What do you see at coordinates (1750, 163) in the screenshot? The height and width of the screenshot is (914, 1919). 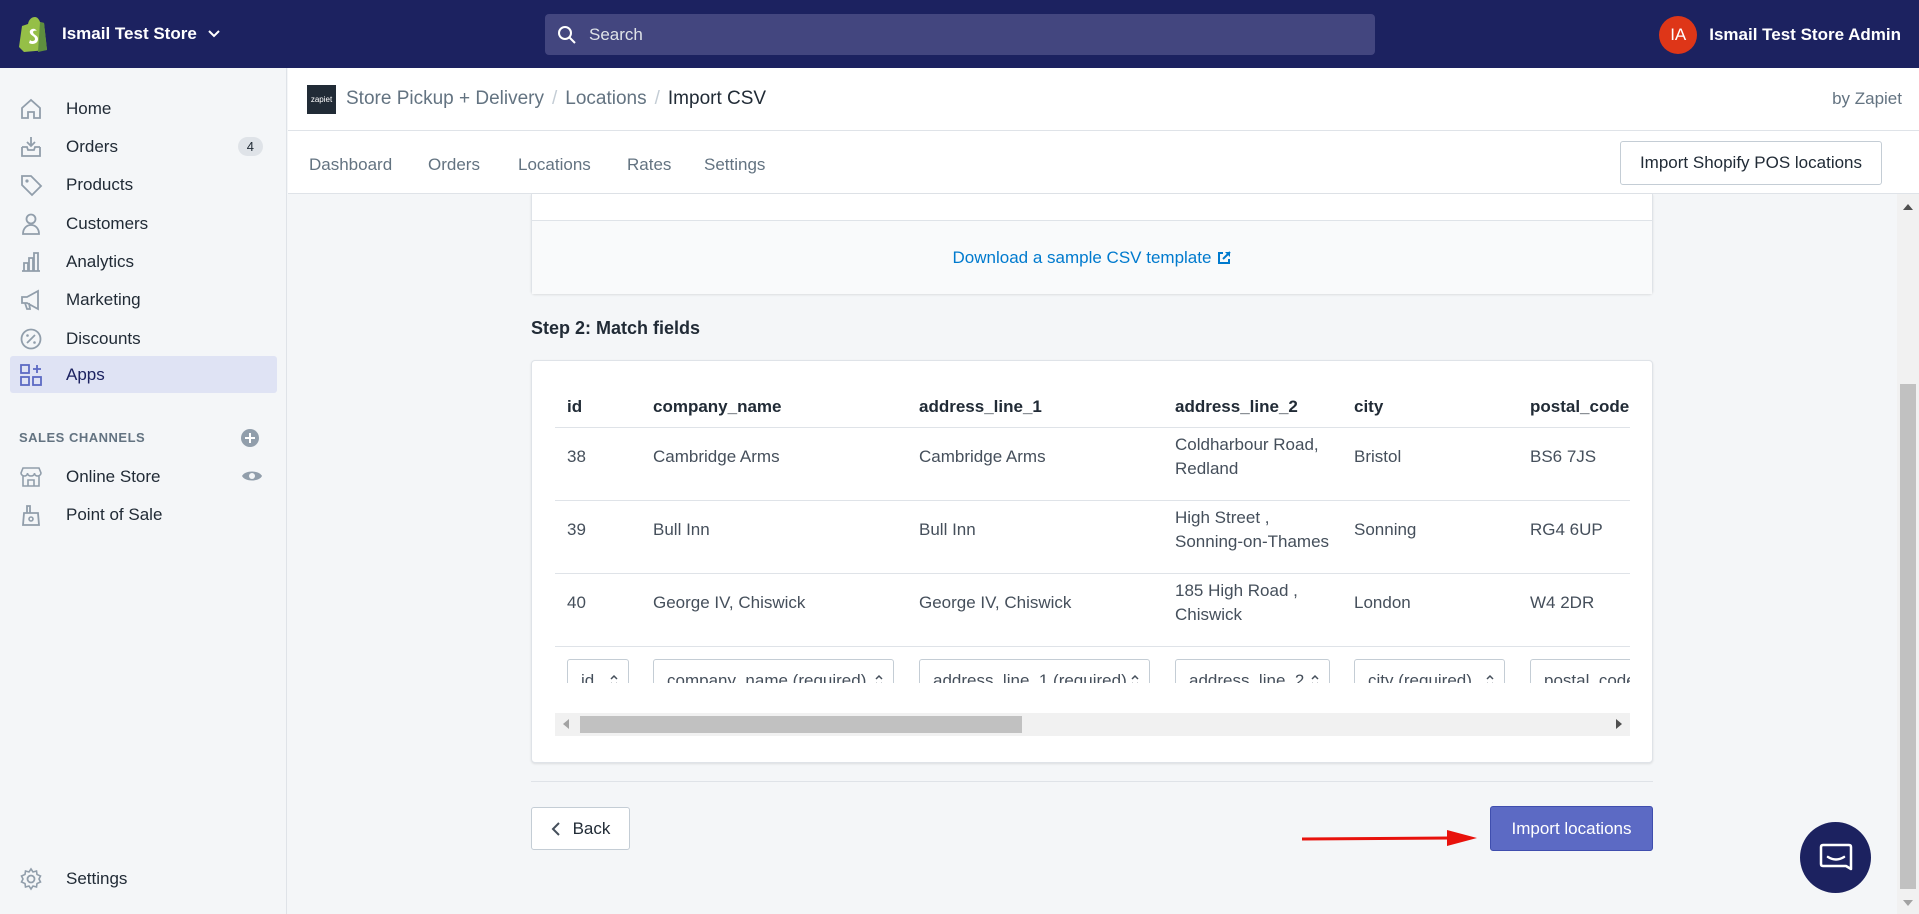 I see `import-pos-locations-button: Import Shopify POS locations` at bounding box center [1750, 163].